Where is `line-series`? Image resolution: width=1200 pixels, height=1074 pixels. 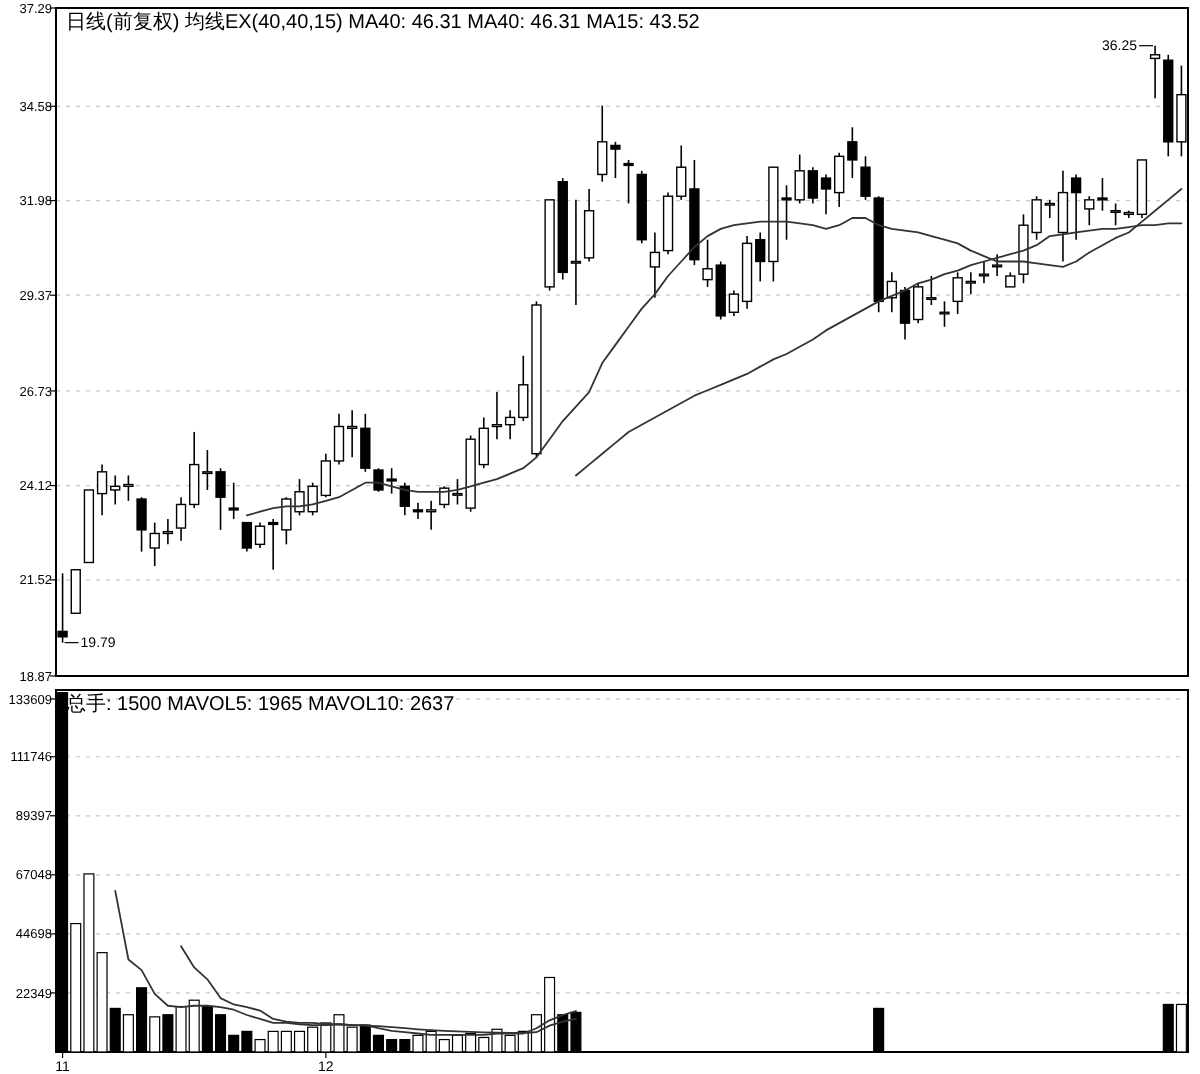 line-series is located at coordinates (345, 962).